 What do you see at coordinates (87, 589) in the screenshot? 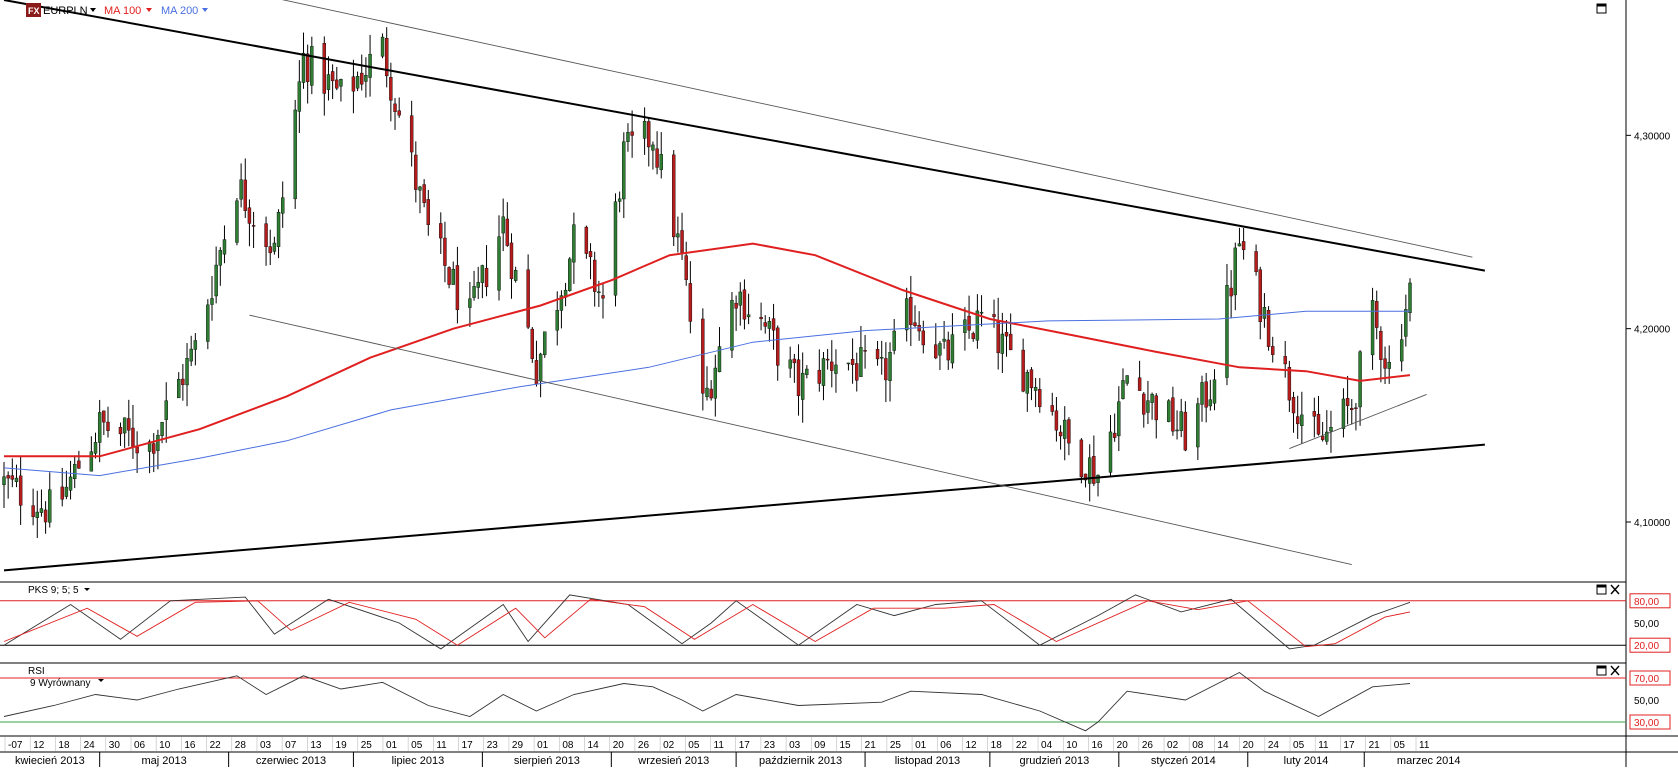
I see `pks-dropdown-icon` at bounding box center [87, 589].